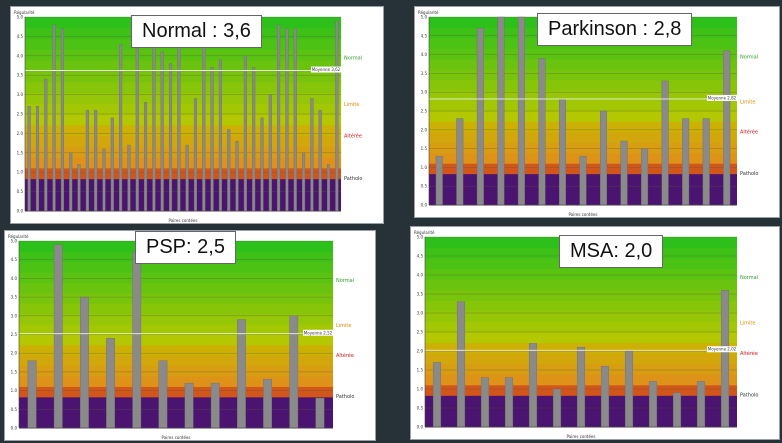 This screenshot has width=782, height=443. Describe the element at coordinates (611, 251) in the screenshot. I see `chart-title-msa: MSA: 2,0` at that location.